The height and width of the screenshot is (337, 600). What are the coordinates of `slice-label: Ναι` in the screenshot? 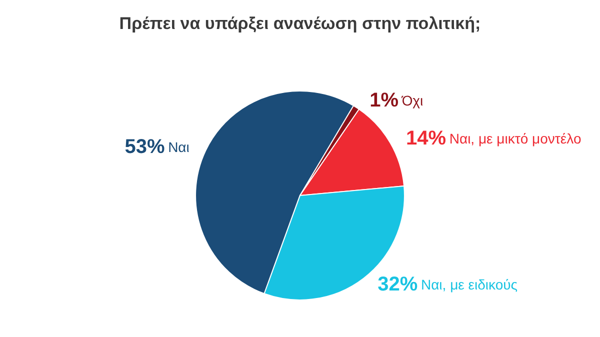 It's located at (179, 147).